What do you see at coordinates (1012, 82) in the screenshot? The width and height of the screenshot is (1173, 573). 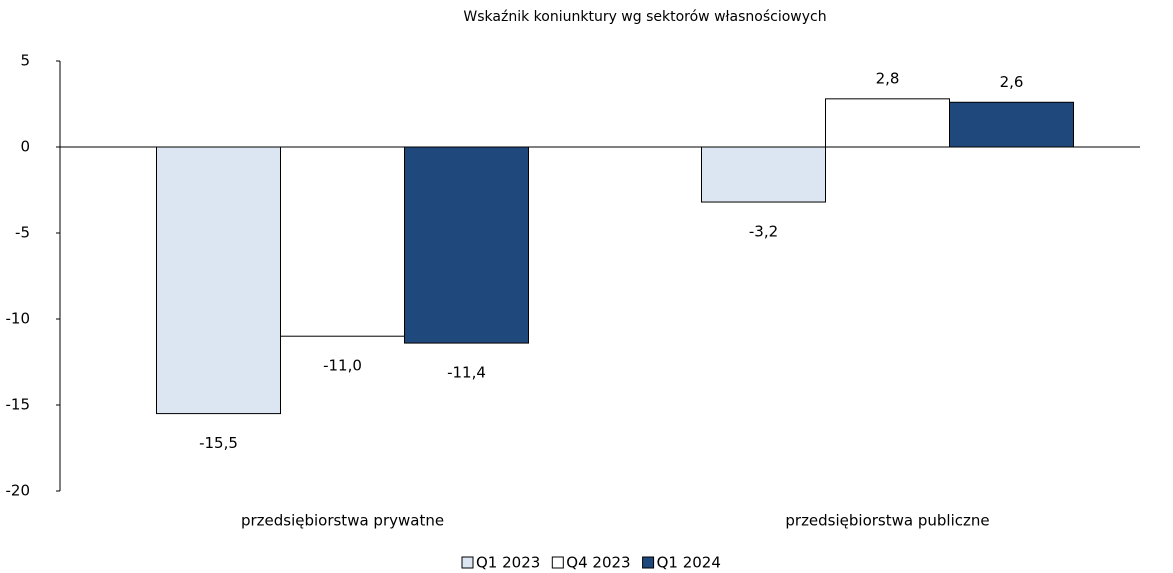 I see `value-label: 2,6` at bounding box center [1012, 82].